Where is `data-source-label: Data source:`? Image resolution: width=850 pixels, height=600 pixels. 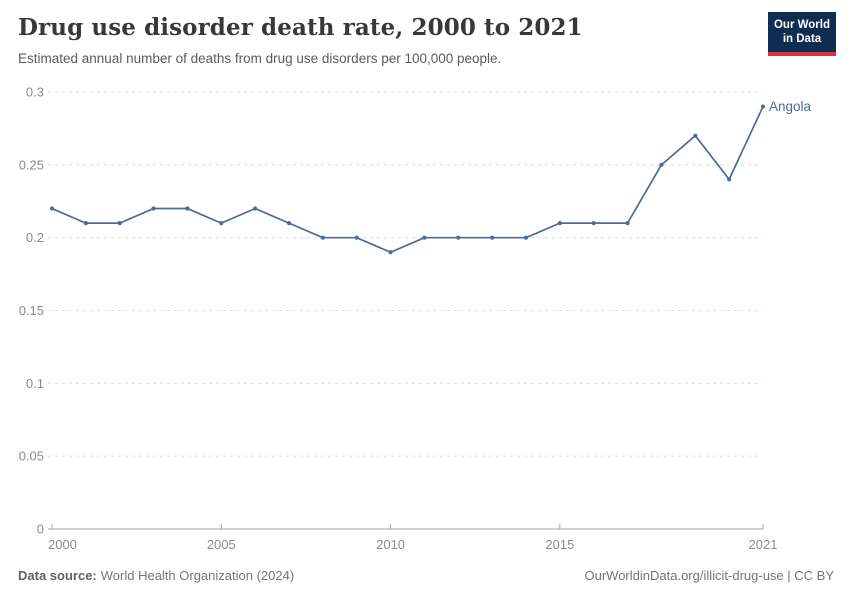 data-source-label: Data source: is located at coordinates (57, 575).